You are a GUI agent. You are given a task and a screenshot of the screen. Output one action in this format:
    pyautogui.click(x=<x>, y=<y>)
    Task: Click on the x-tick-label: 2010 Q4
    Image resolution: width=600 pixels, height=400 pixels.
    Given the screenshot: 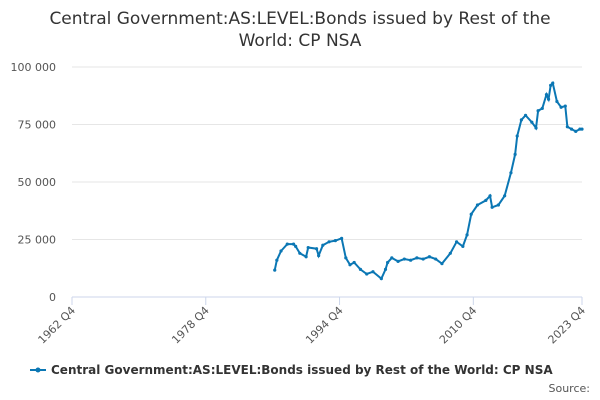 What is the action you would take?
    pyautogui.click(x=458, y=325)
    